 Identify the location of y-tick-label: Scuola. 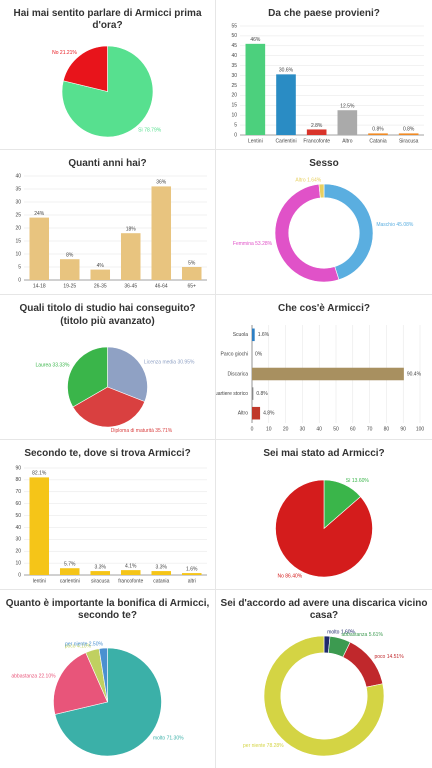
(241, 335).